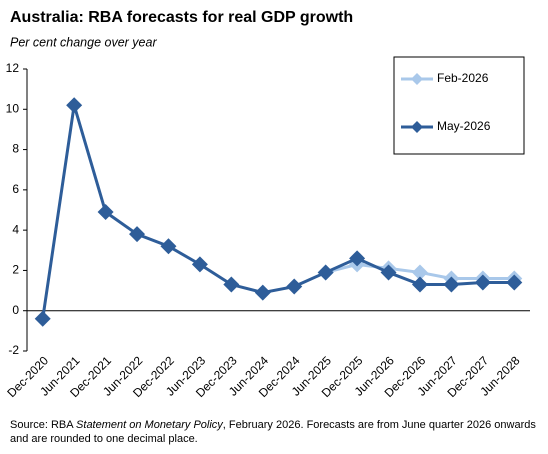 The height and width of the screenshot is (454, 548). What do you see at coordinates (459, 105) in the screenshot?
I see `legend-box` at bounding box center [459, 105].